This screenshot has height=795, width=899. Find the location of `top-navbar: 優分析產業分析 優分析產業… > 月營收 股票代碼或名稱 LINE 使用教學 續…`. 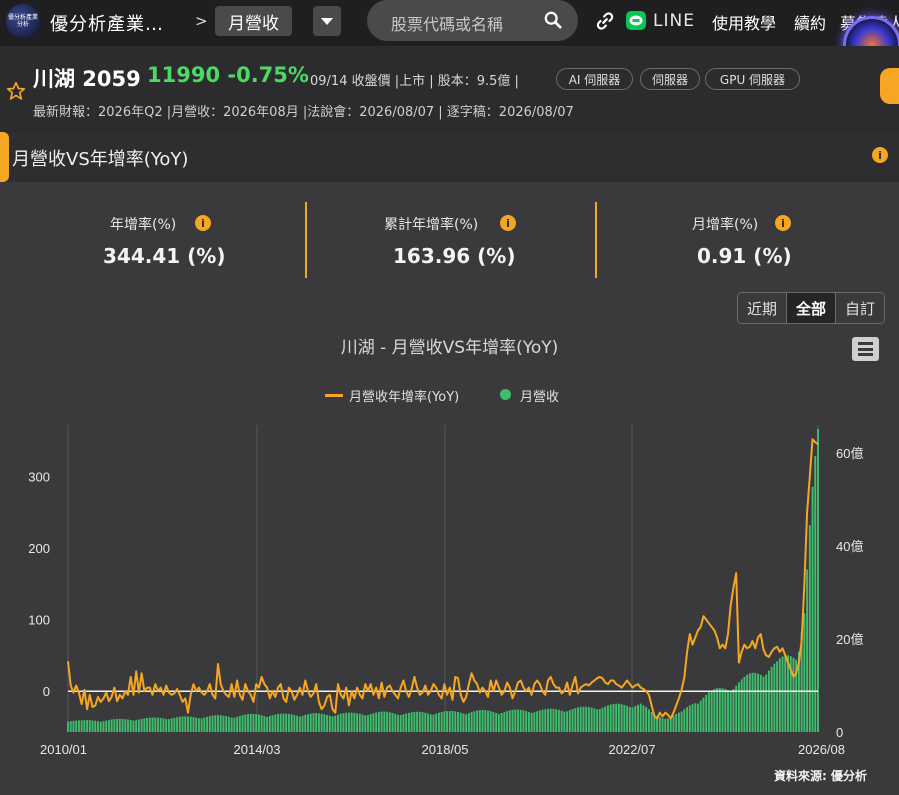

top-navbar: 優分析產業分析 優分析產業… > 月營收 股票代碼或名稱 LINE 使用教學 續… is located at coordinates (449, 23).